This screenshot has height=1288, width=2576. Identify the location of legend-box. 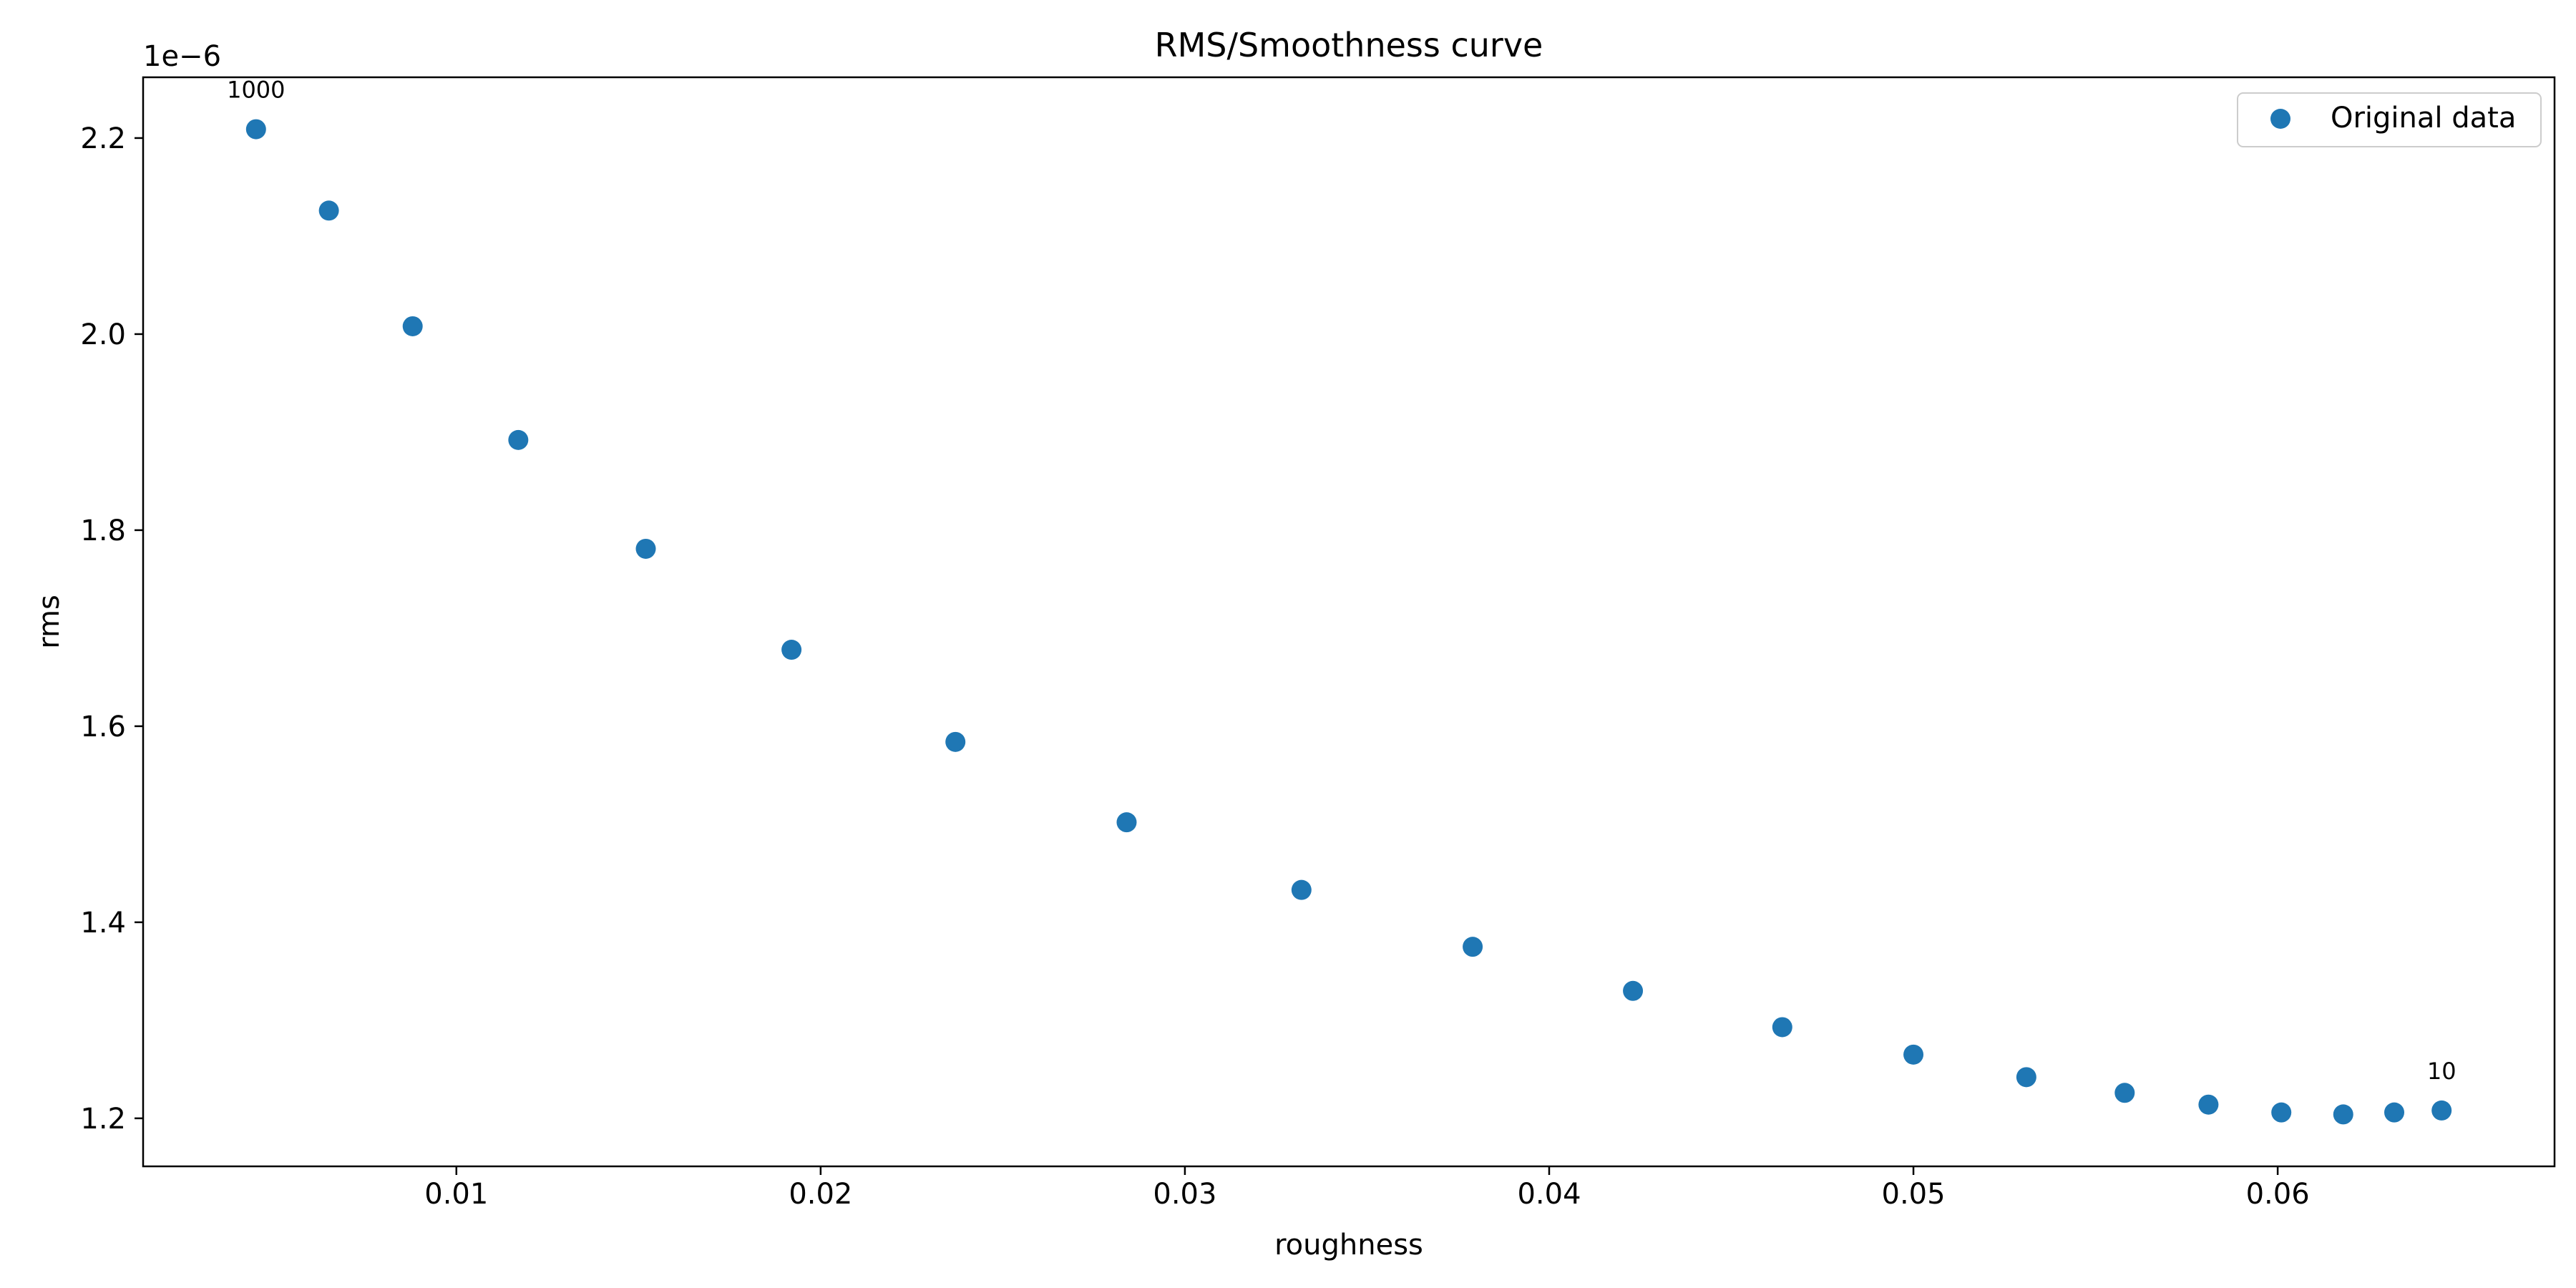
(2389, 119).